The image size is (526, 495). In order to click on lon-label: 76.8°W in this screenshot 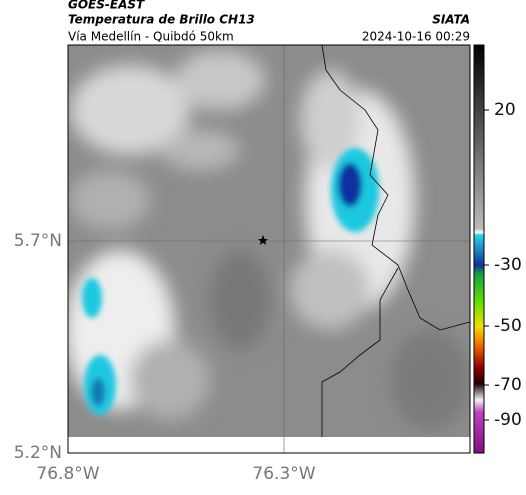, I will do `click(67, 474)`.